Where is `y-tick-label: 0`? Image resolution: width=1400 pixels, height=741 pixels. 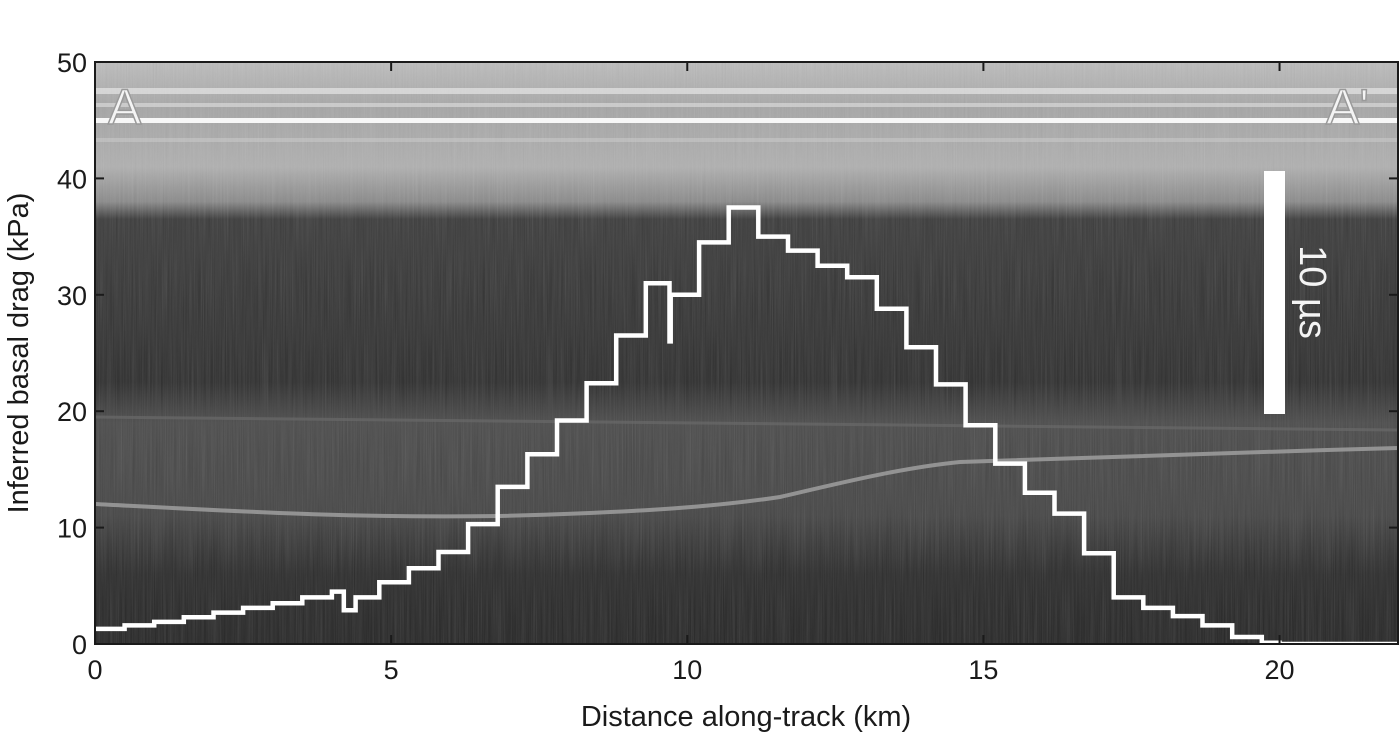 y-tick-label: 0 is located at coordinates (79, 645).